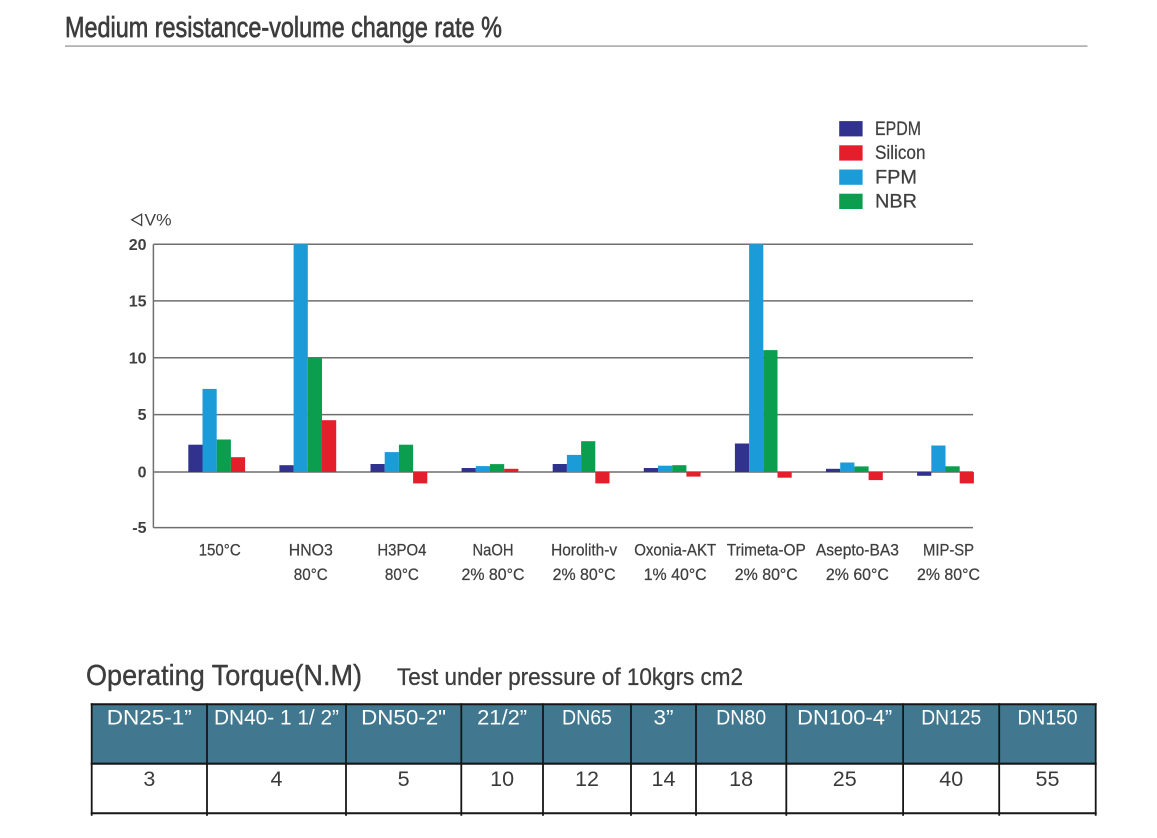  I want to click on svg-text: 12, so click(587, 779).